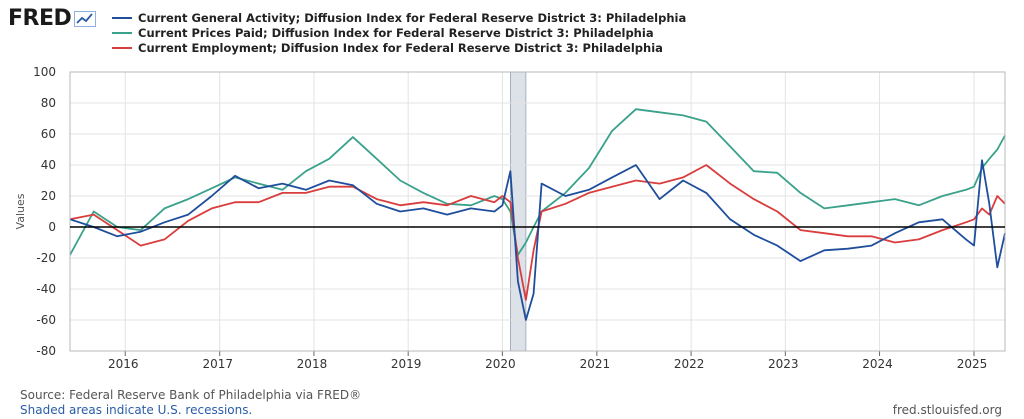 This screenshot has height=419, width=1024. What do you see at coordinates (48, 165) in the screenshot?
I see `y-tick-label: 40` at bounding box center [48, 165].